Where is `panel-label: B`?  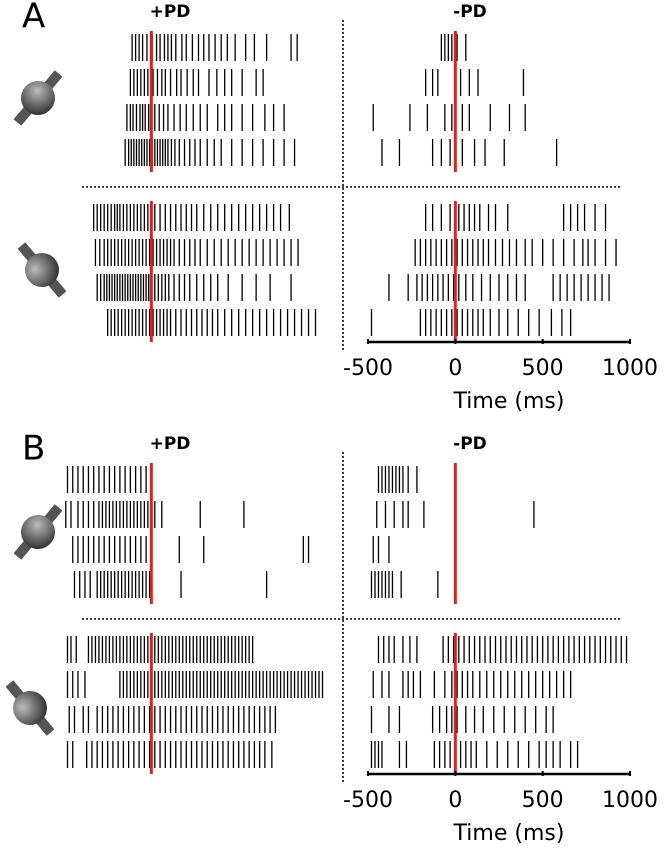
panel-label: B is located at coordinates (33, 449).